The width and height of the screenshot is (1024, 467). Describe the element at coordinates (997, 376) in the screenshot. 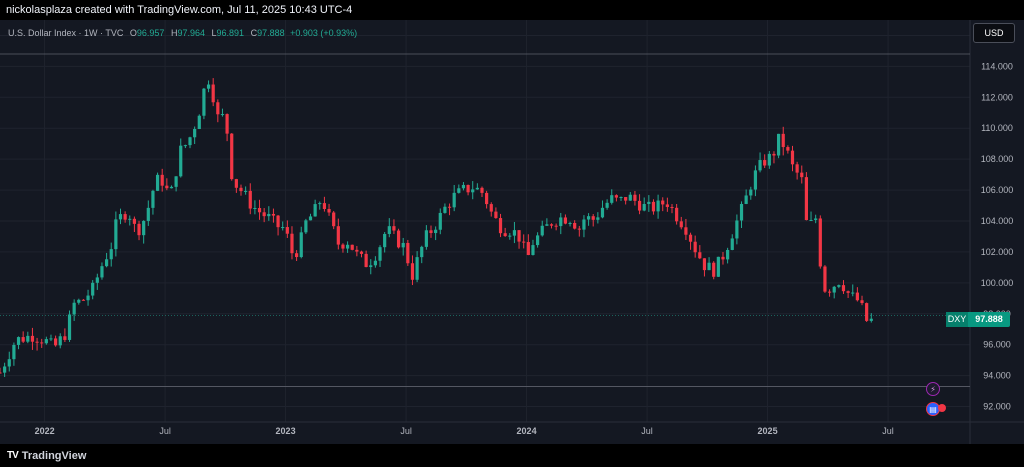

I see `y-tick-label: 94.000` at that location.